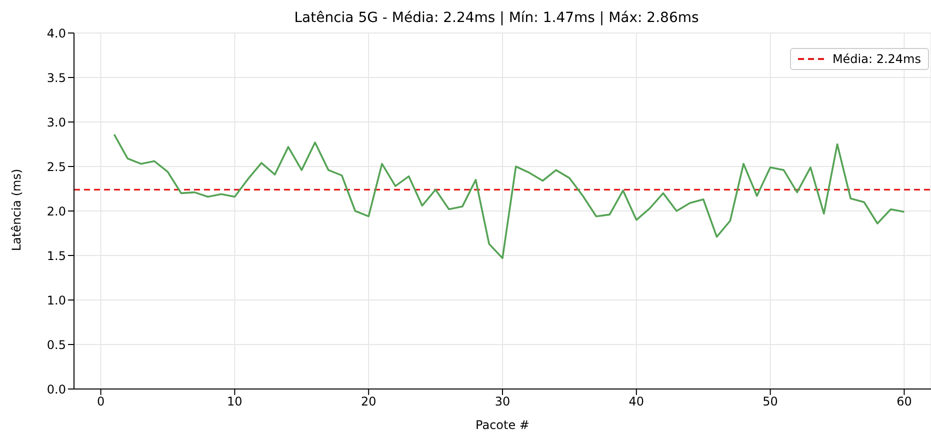 The image size is (931, 437). I want to click on y-tick-label: 4.0, so click(56, 33).